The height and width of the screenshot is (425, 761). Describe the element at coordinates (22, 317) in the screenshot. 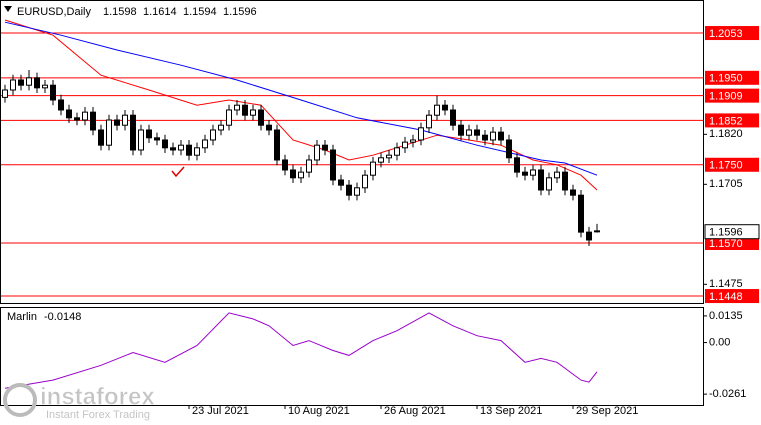

I see `indicator-title: Marlin` at that location.